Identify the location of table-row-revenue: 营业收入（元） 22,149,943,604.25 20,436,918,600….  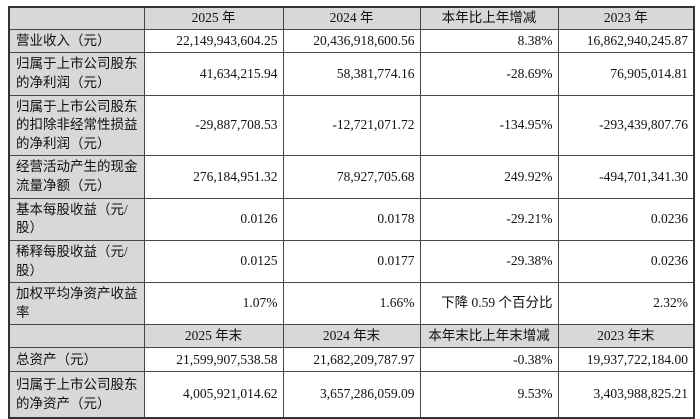
(351, 41).